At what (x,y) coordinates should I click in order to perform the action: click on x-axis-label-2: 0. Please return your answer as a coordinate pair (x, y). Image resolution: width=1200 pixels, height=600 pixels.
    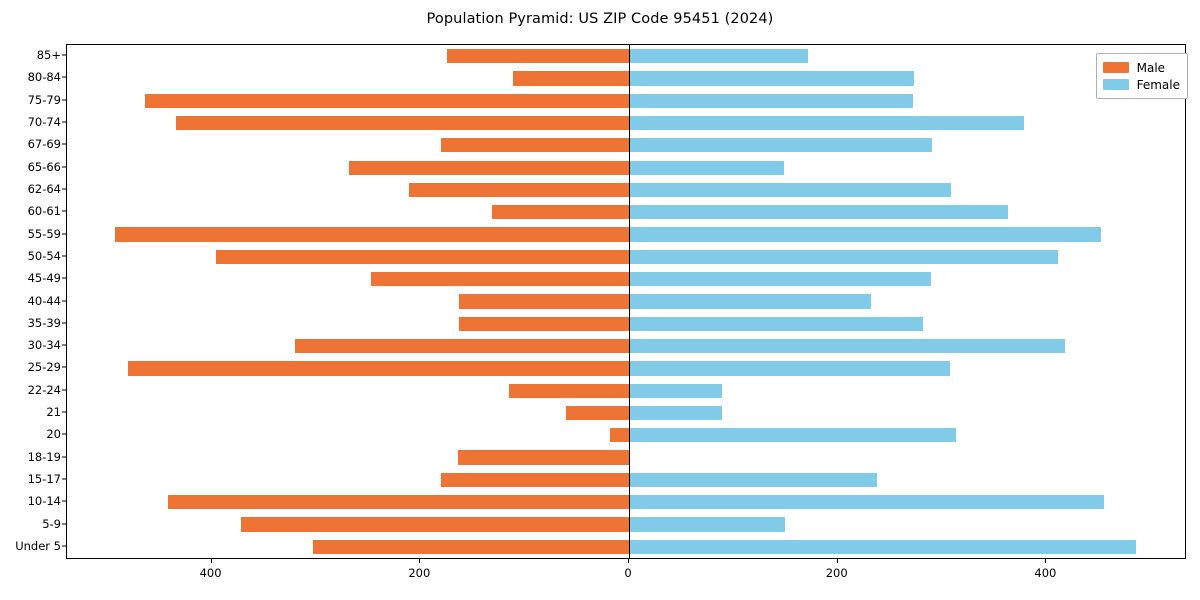
    Looking at the image, I should click on (628, 573).